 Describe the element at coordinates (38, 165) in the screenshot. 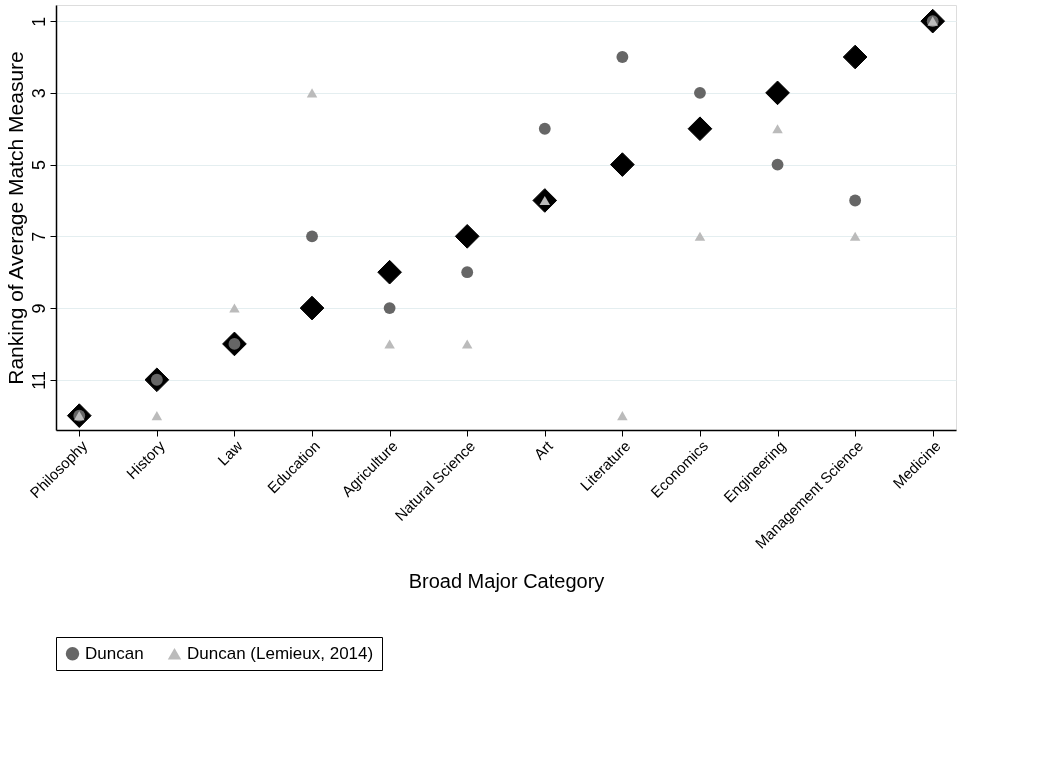

I see `y-tick-label: 5` at that location.